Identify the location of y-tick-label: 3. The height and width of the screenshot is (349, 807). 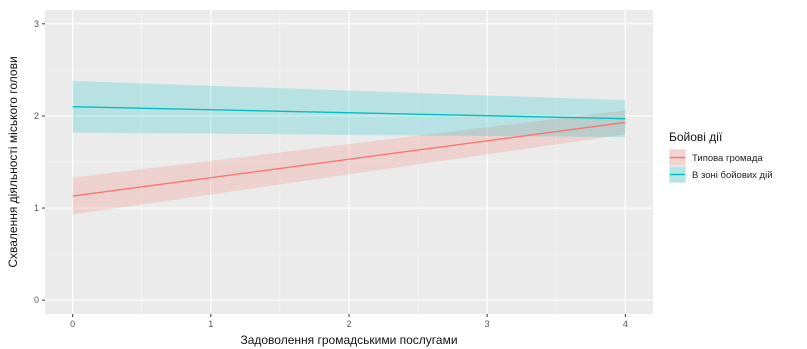
(36, 24).